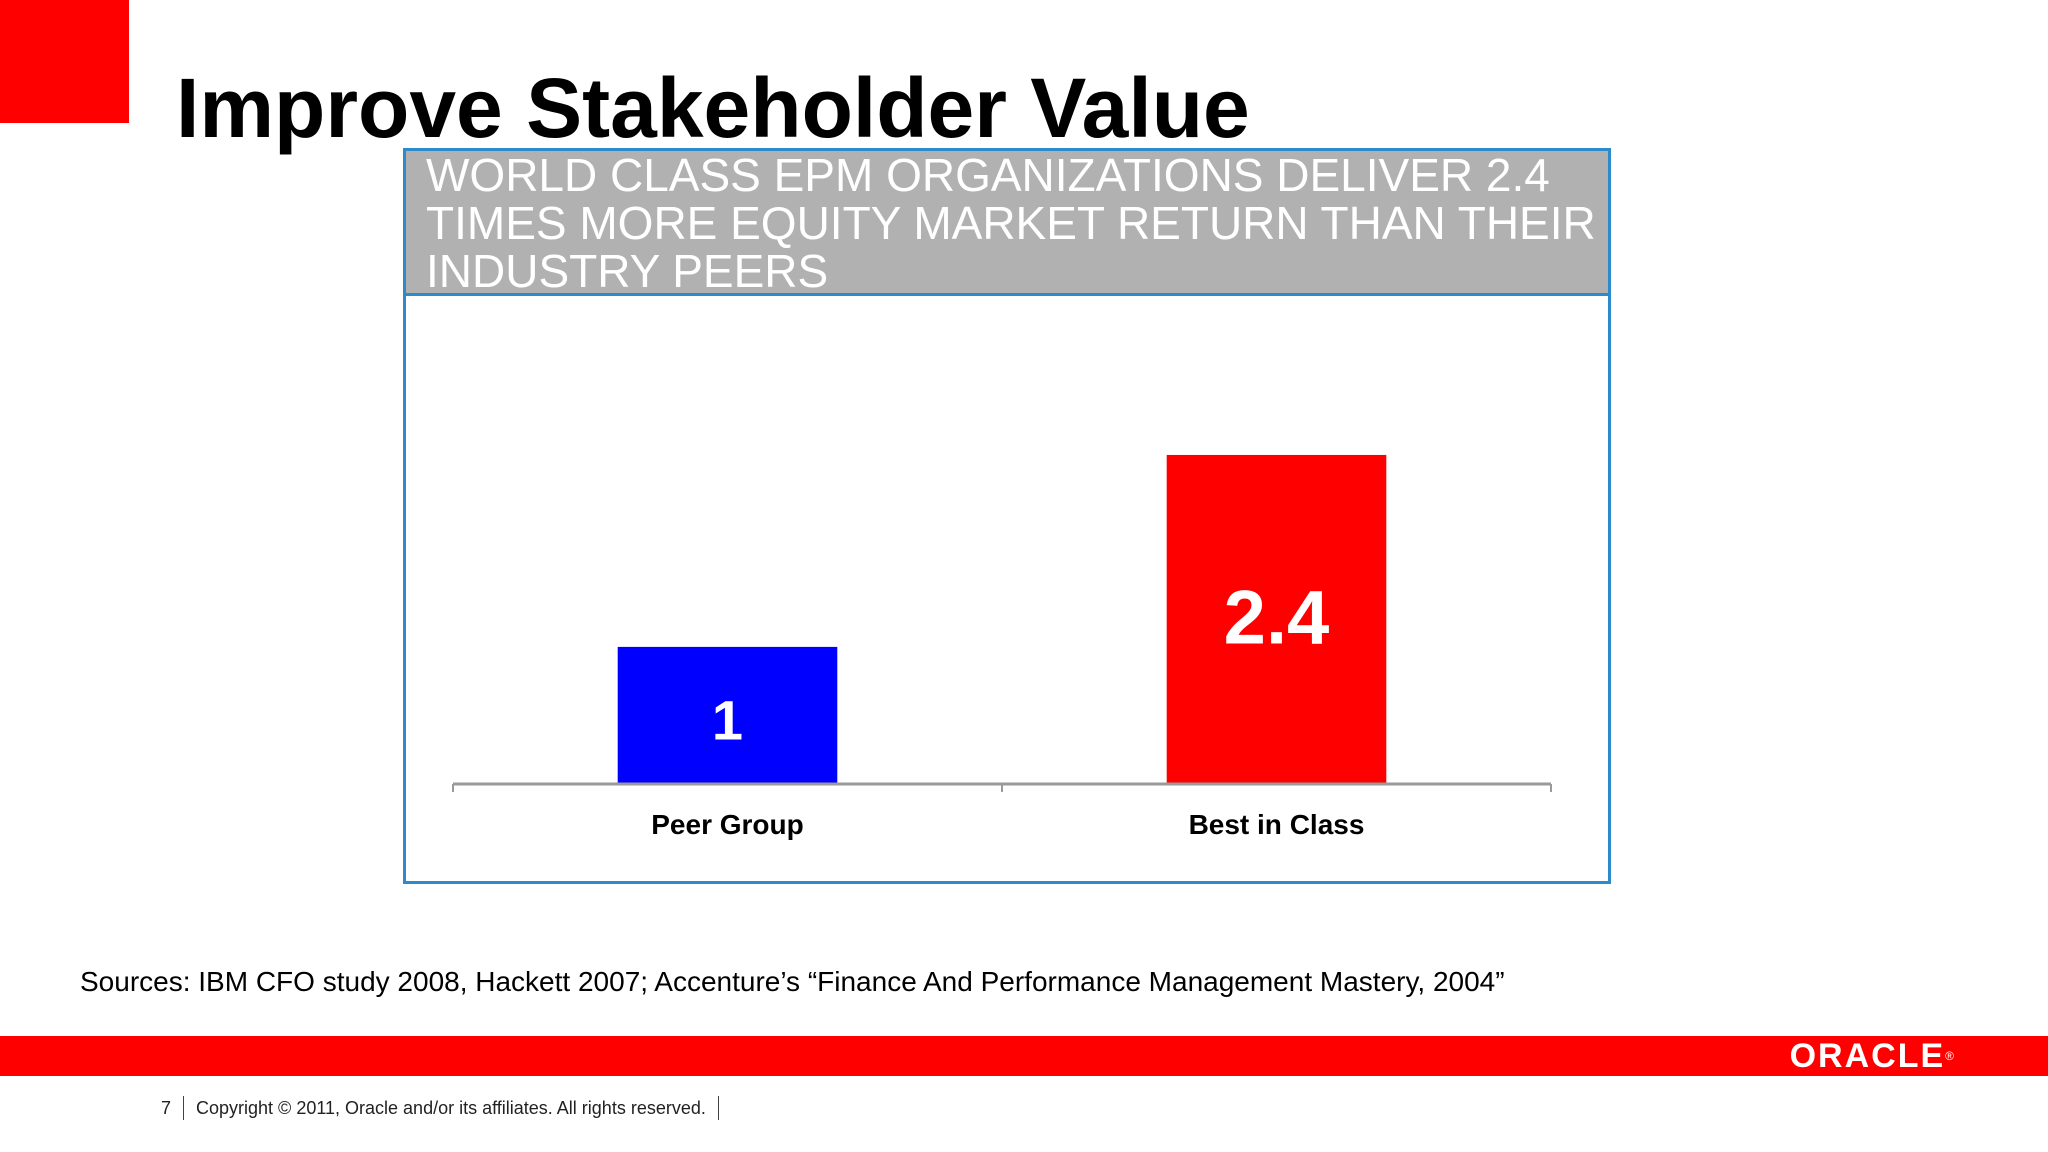 This screenshot has width=2048, height=1152. I want to click on slide-title: Improve Stakeholder Value, so click(713, 108).